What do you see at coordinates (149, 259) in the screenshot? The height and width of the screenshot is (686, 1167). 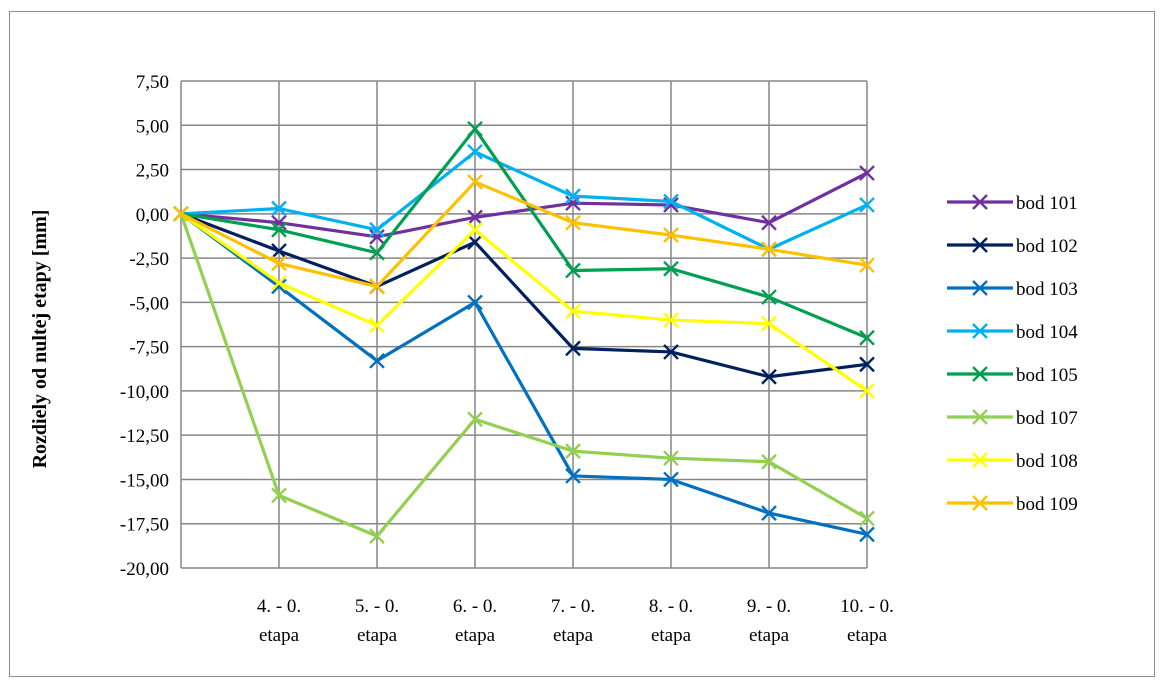 I see `y-tick-label: -2,50` at bounding box center [149, 259].